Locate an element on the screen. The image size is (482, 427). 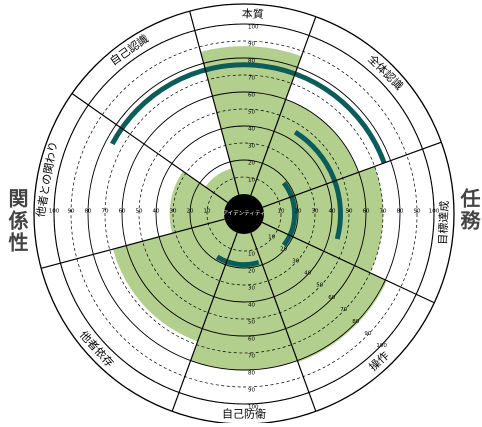
scale-lower-right-tick-60: 60 is located at coordinates (331, 298).